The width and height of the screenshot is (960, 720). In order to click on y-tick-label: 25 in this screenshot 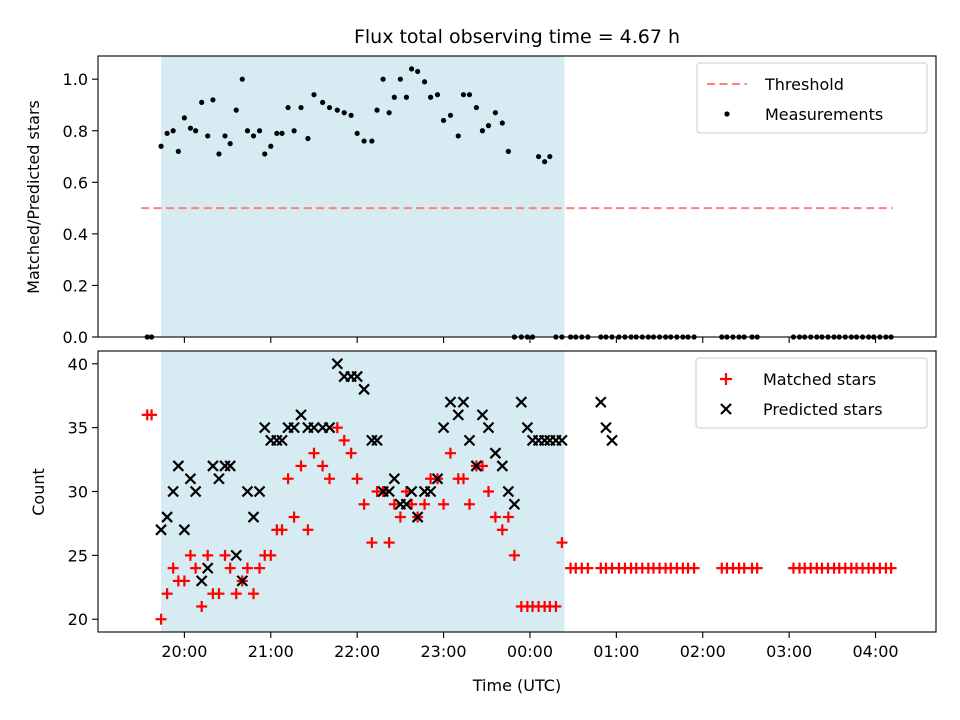, I will do `click(78, 555)`.